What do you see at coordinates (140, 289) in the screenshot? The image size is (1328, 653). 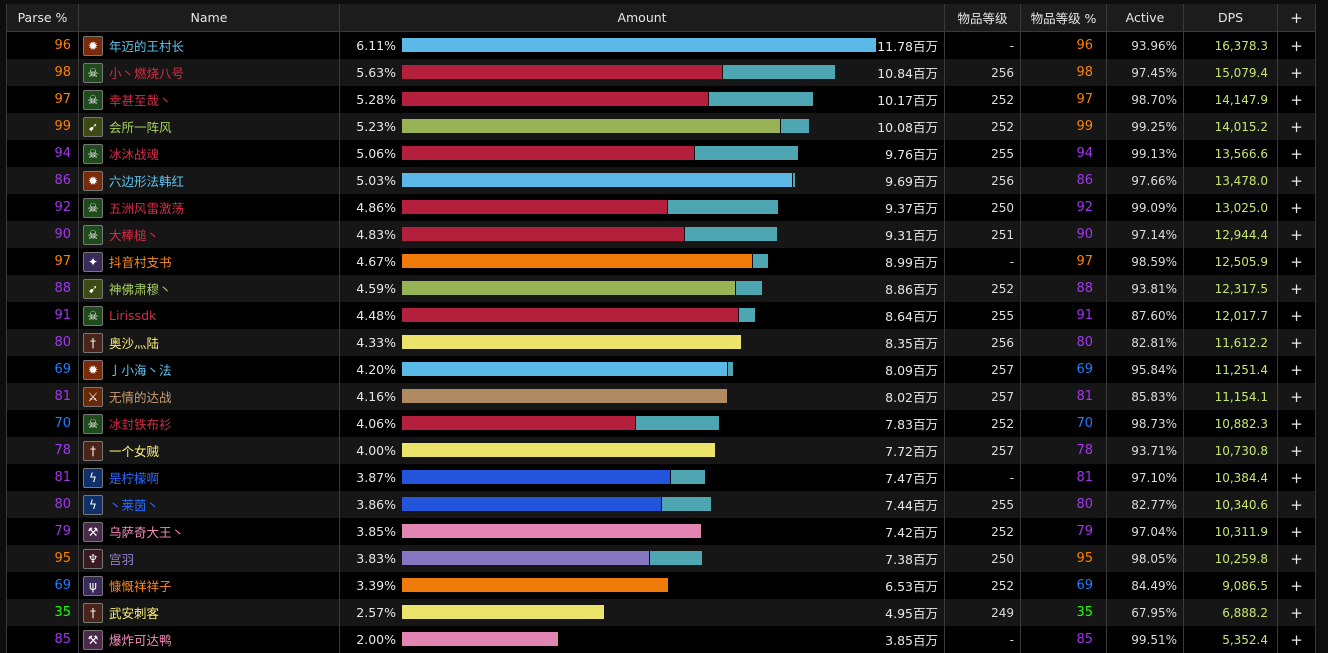 I see `player-name: 神佛肃穆丶` at bounding box center [140, 289].